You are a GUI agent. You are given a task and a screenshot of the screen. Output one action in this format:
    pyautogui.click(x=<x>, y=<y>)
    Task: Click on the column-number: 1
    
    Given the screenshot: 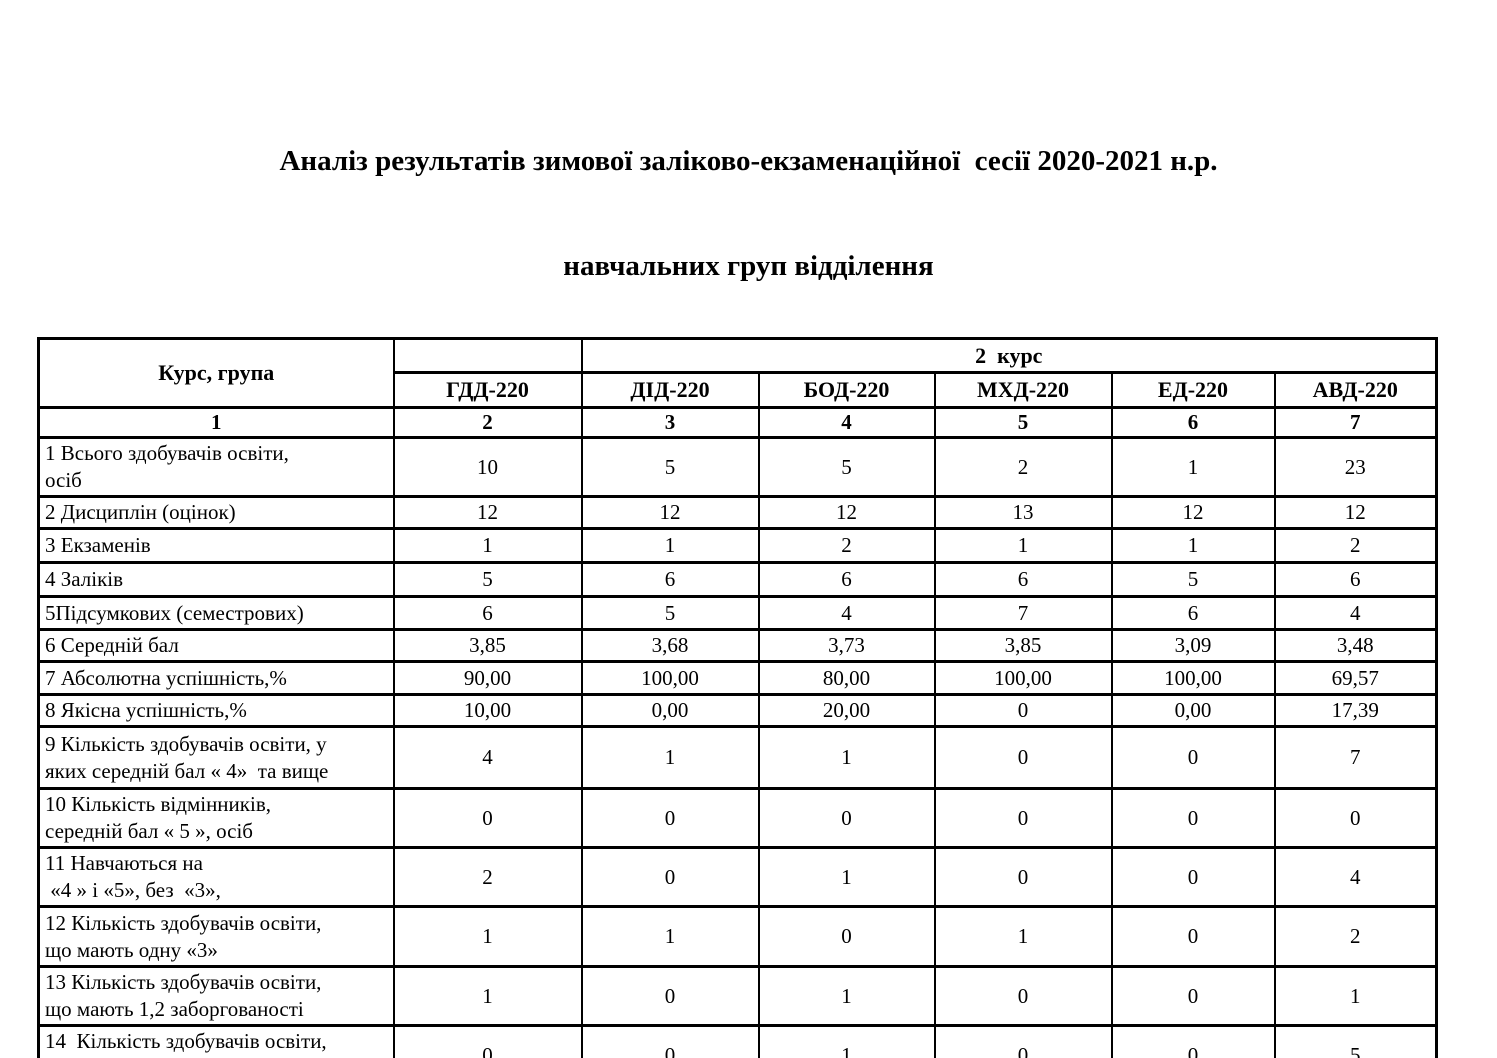 What is the action you would take?
    pyautogui.click(x=216, y=422)
    